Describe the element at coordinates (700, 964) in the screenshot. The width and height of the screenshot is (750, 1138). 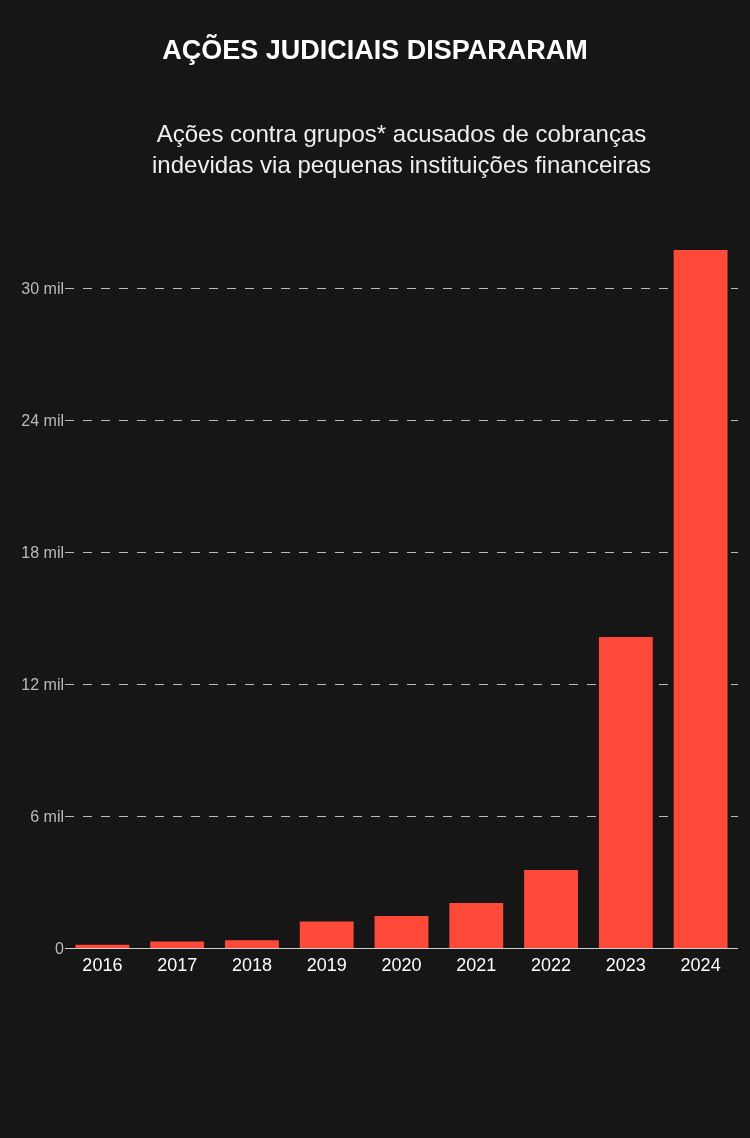
I see `x-tick-label: 2024` at that location.